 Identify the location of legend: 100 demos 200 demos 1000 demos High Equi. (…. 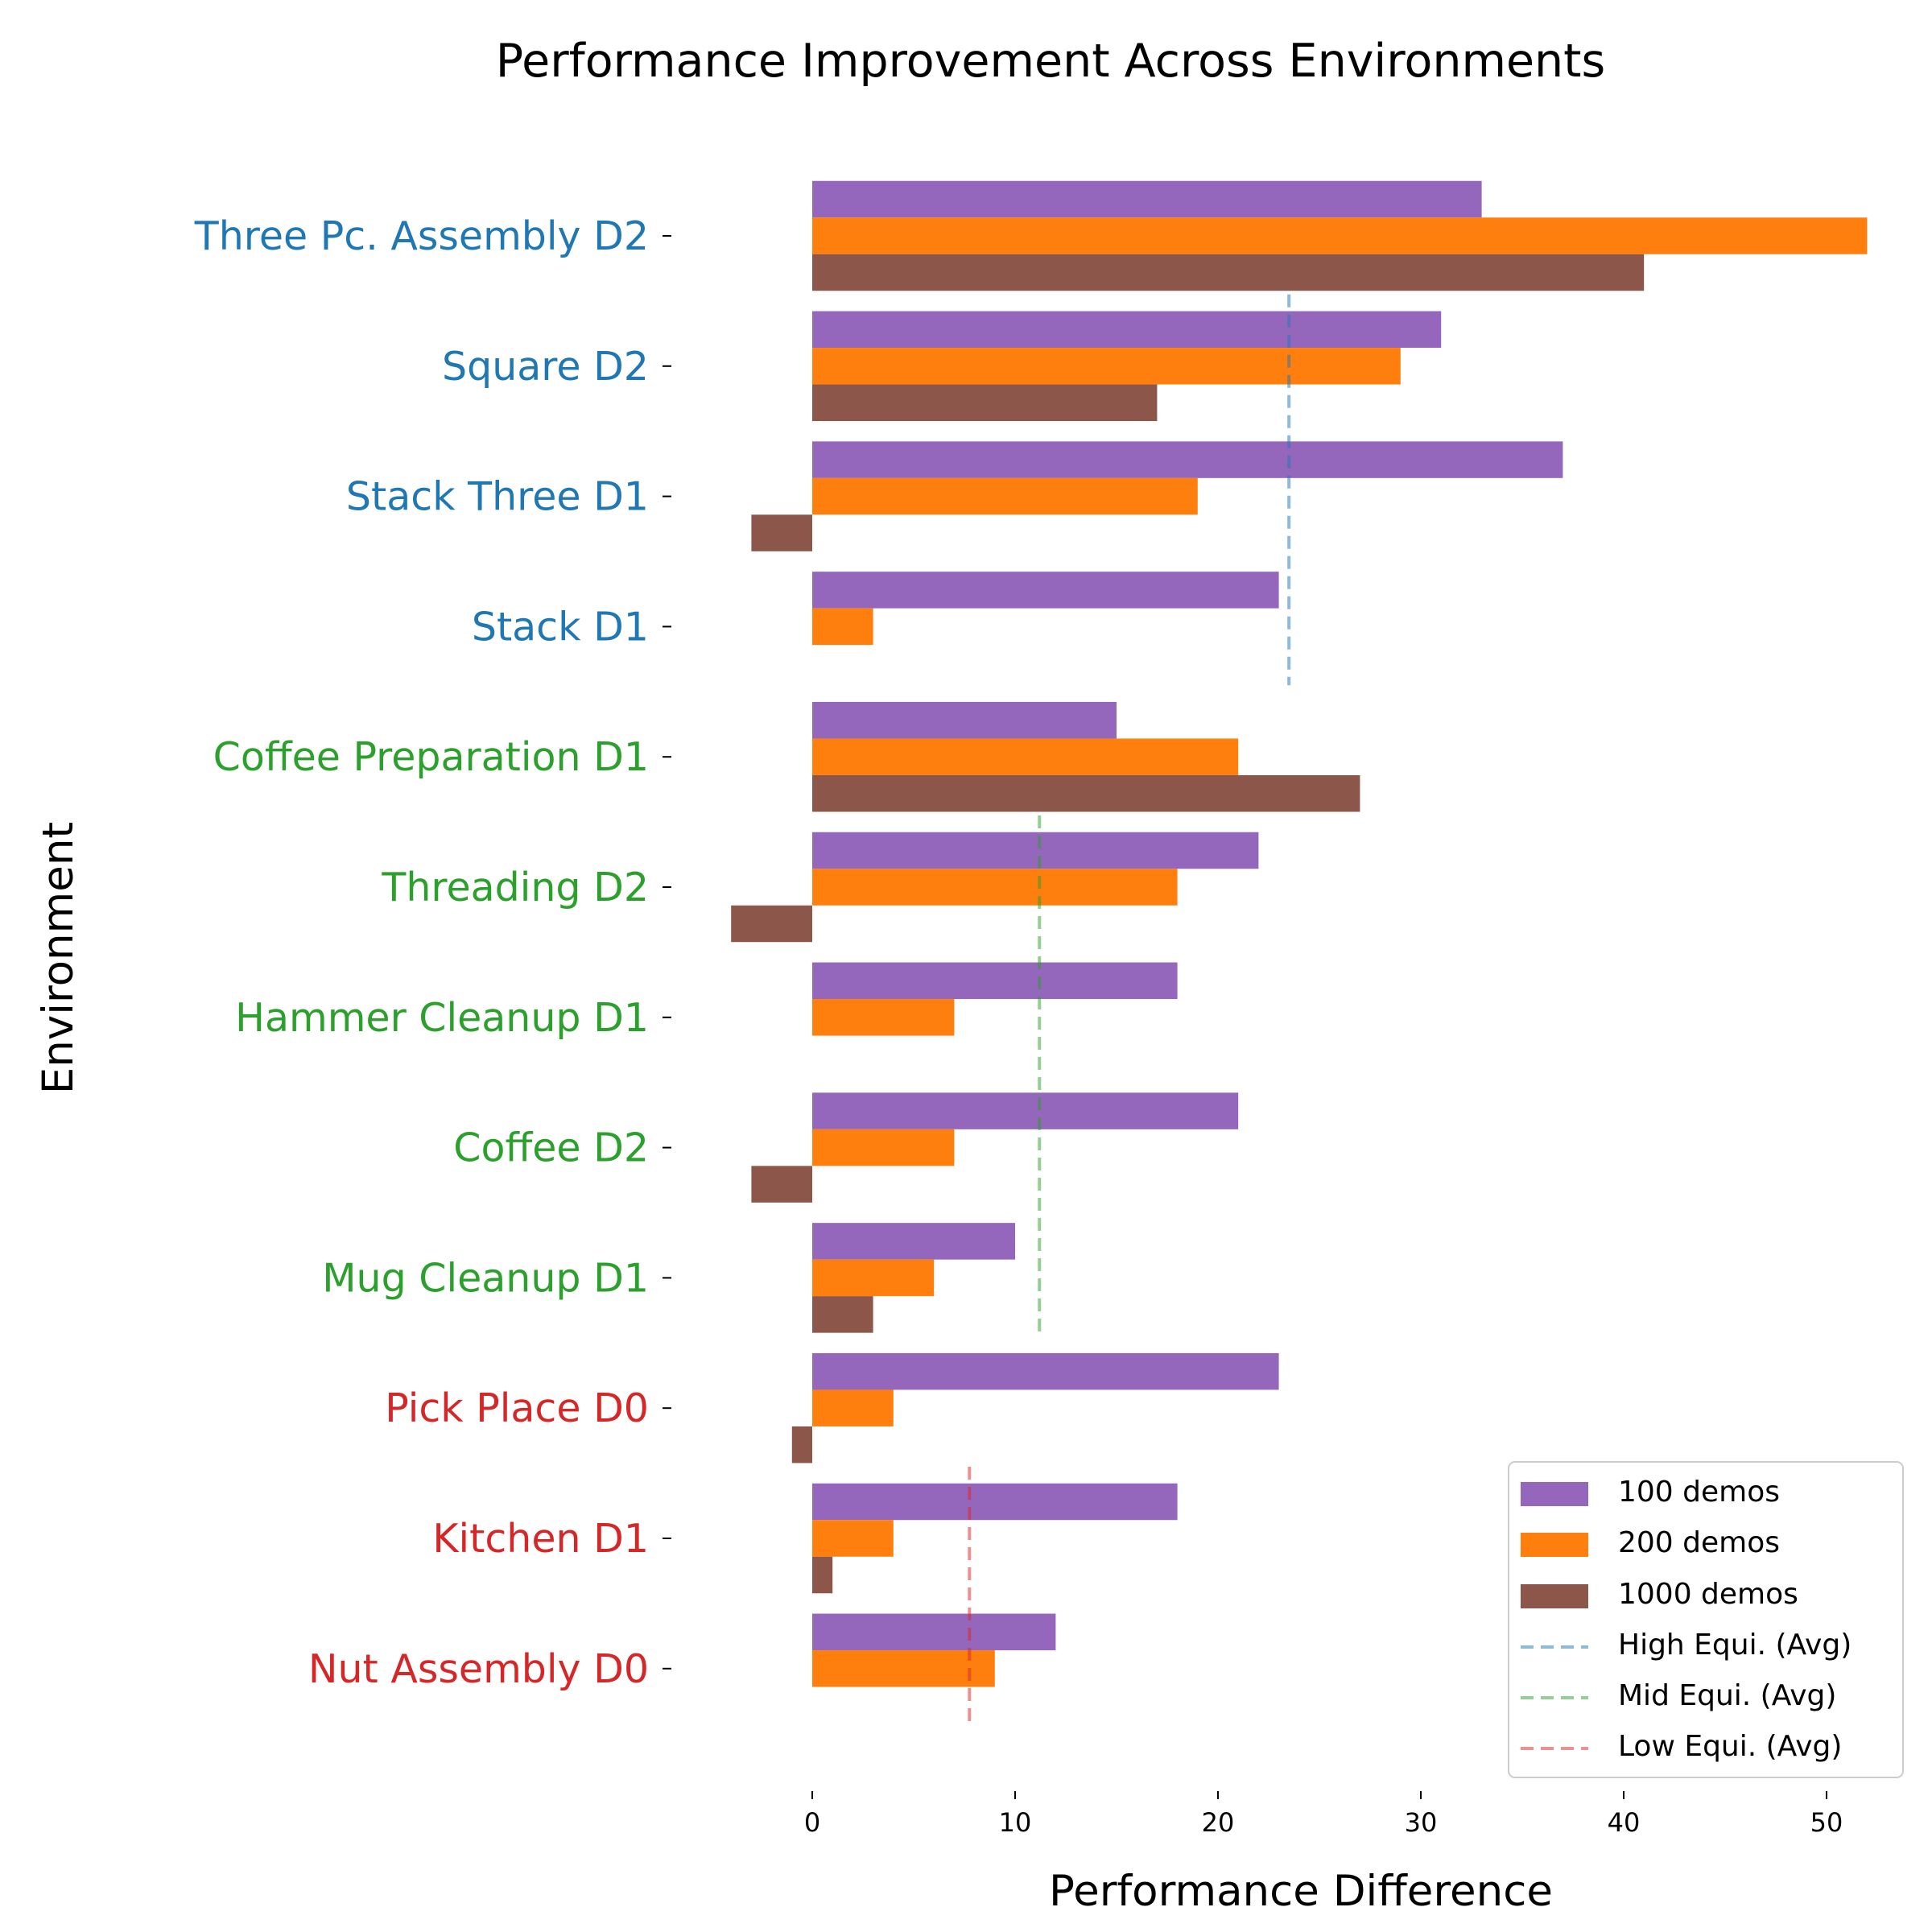
(1706, 1619).